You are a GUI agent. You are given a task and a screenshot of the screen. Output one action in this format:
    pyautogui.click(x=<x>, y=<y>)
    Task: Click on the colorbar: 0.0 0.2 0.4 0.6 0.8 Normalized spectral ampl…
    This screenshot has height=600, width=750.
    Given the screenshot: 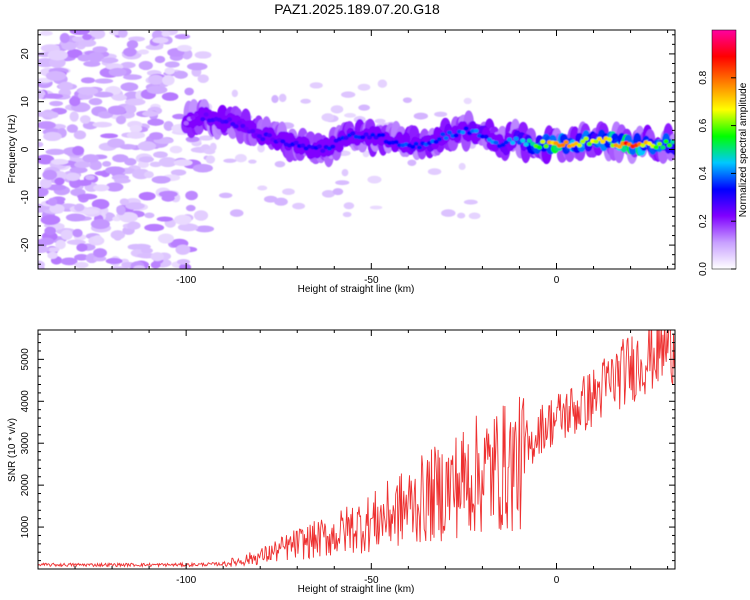 What is the action you would take?
    pyautogui.click(x=723, y=152)
    